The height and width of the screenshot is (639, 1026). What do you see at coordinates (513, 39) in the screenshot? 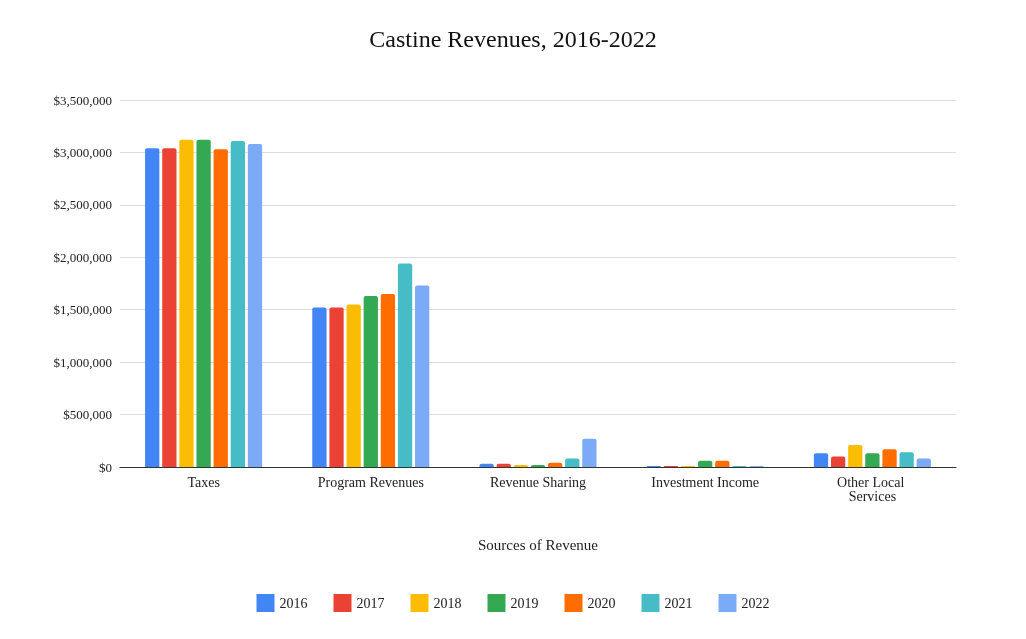
I see `chart-title: Castine Revenues, 2016-2022` at bounding box center [513, 39].